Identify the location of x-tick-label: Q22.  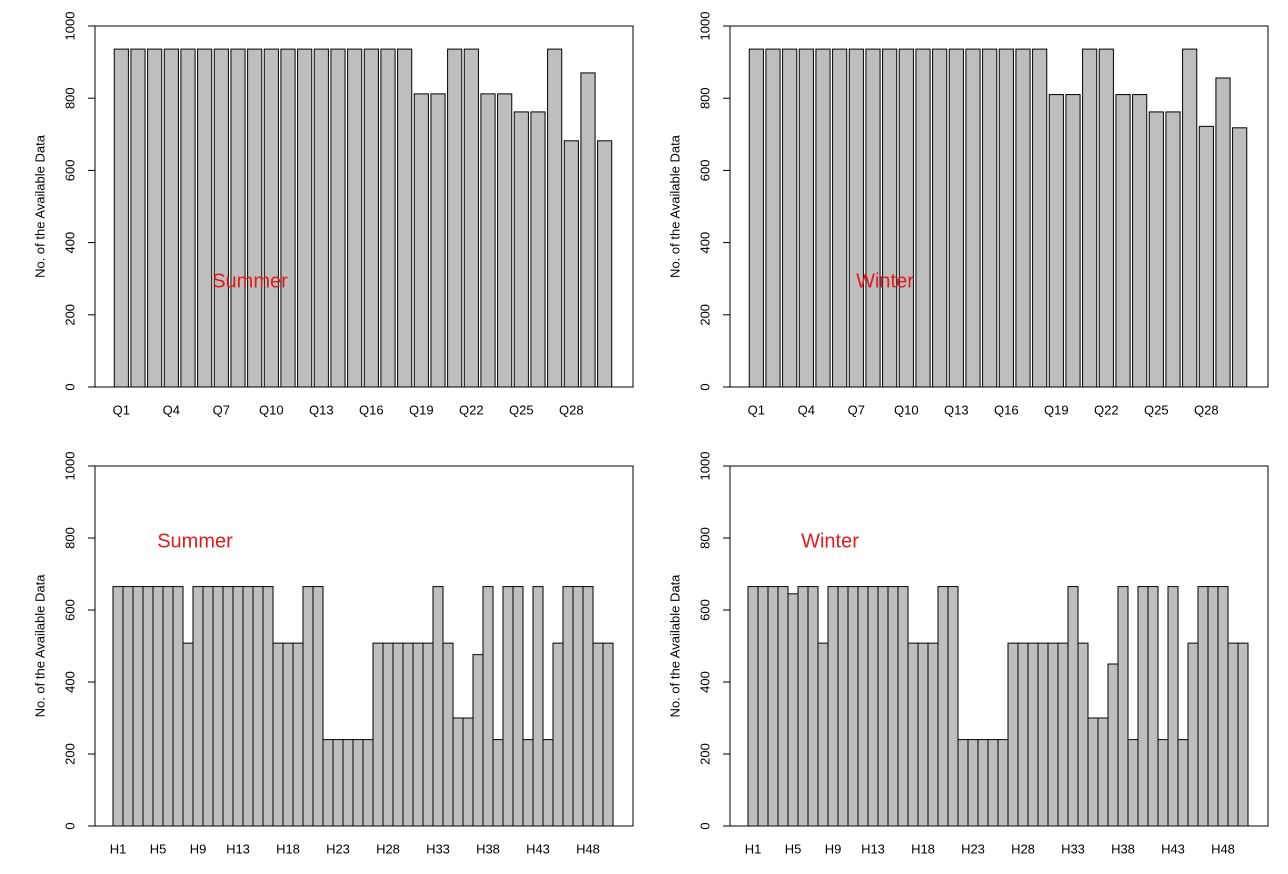
(471, 409).